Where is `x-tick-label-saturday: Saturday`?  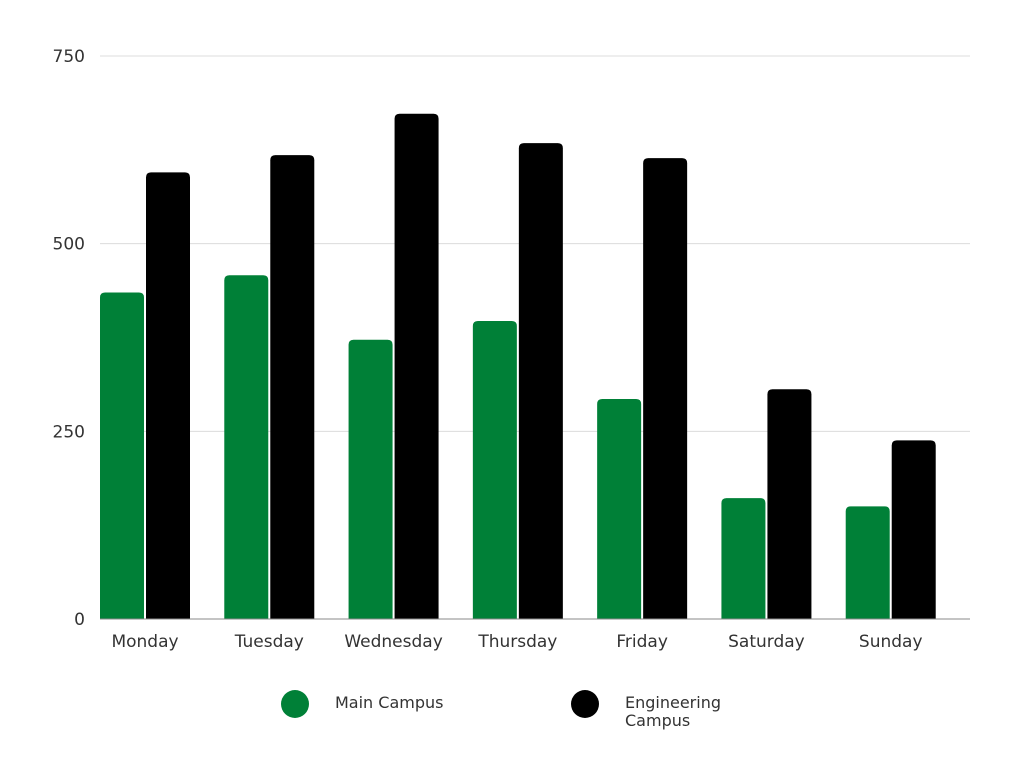 x-tick-label-saturday: Saturday is located at coordinates (766, 642).